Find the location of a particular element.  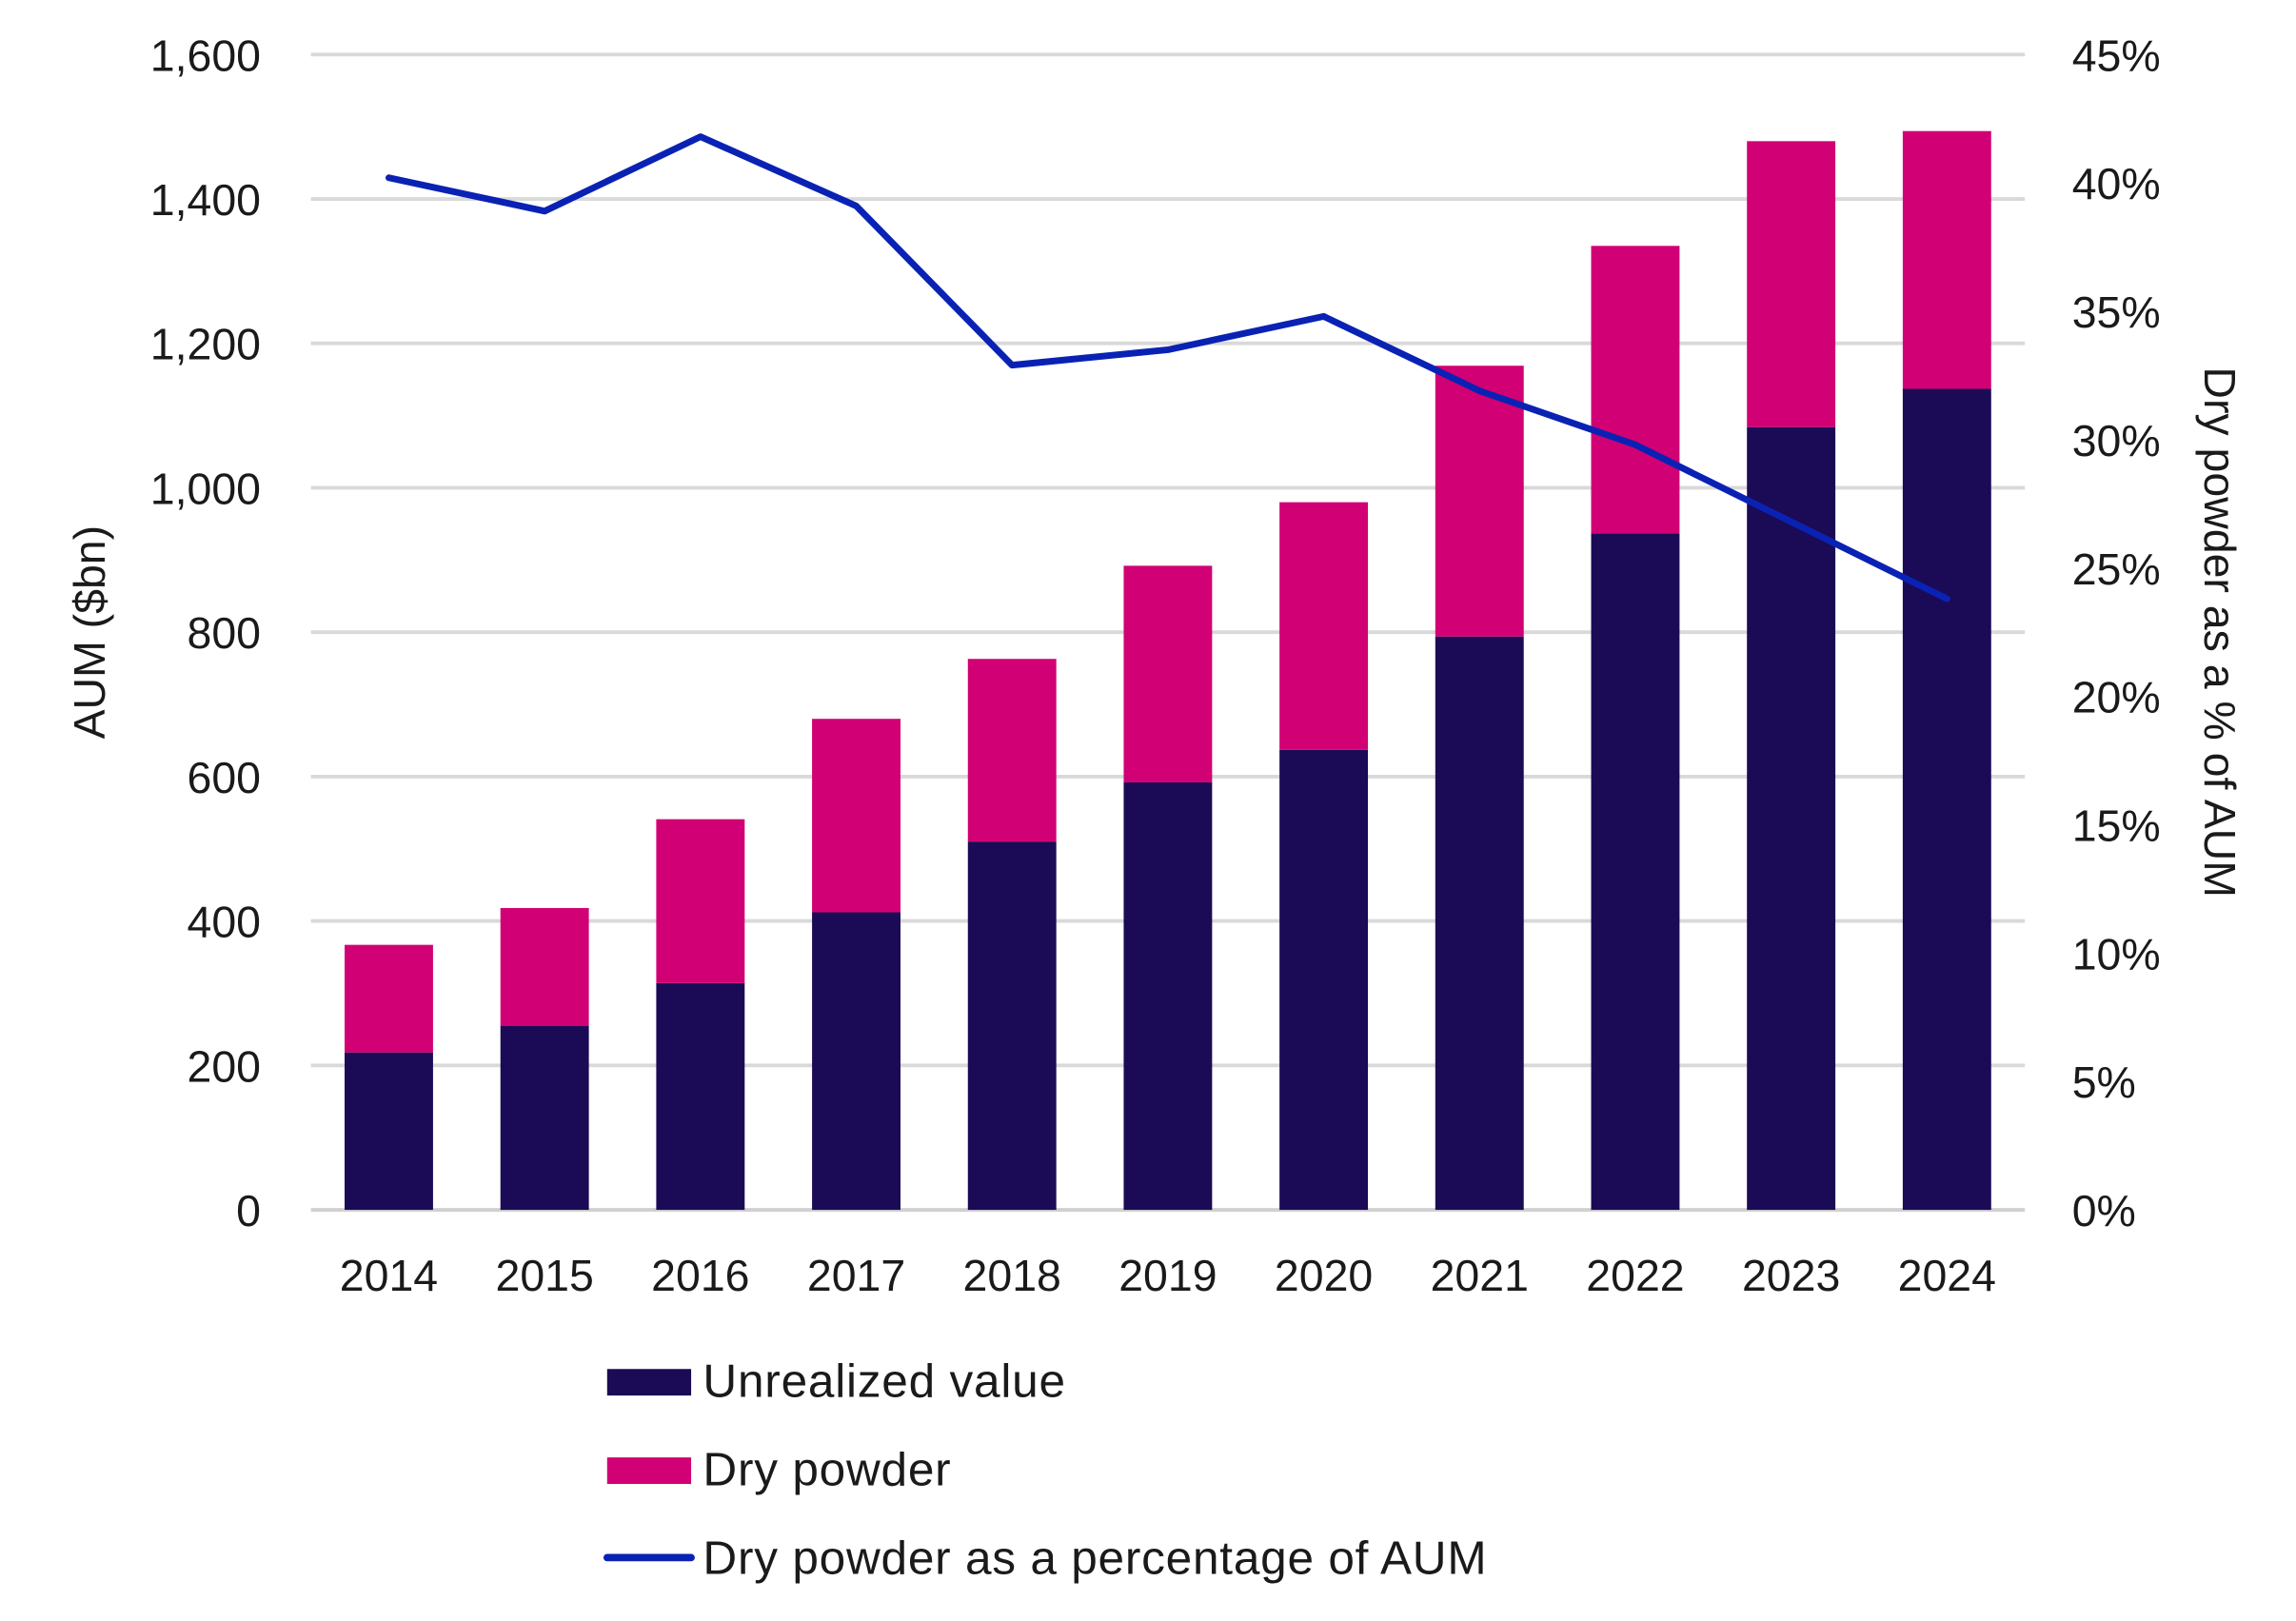

right-axis-ticks: 0% 5% 10% 15% 20% 25% 30% 35% 40% 45% is located at coordinates (2116, 633).